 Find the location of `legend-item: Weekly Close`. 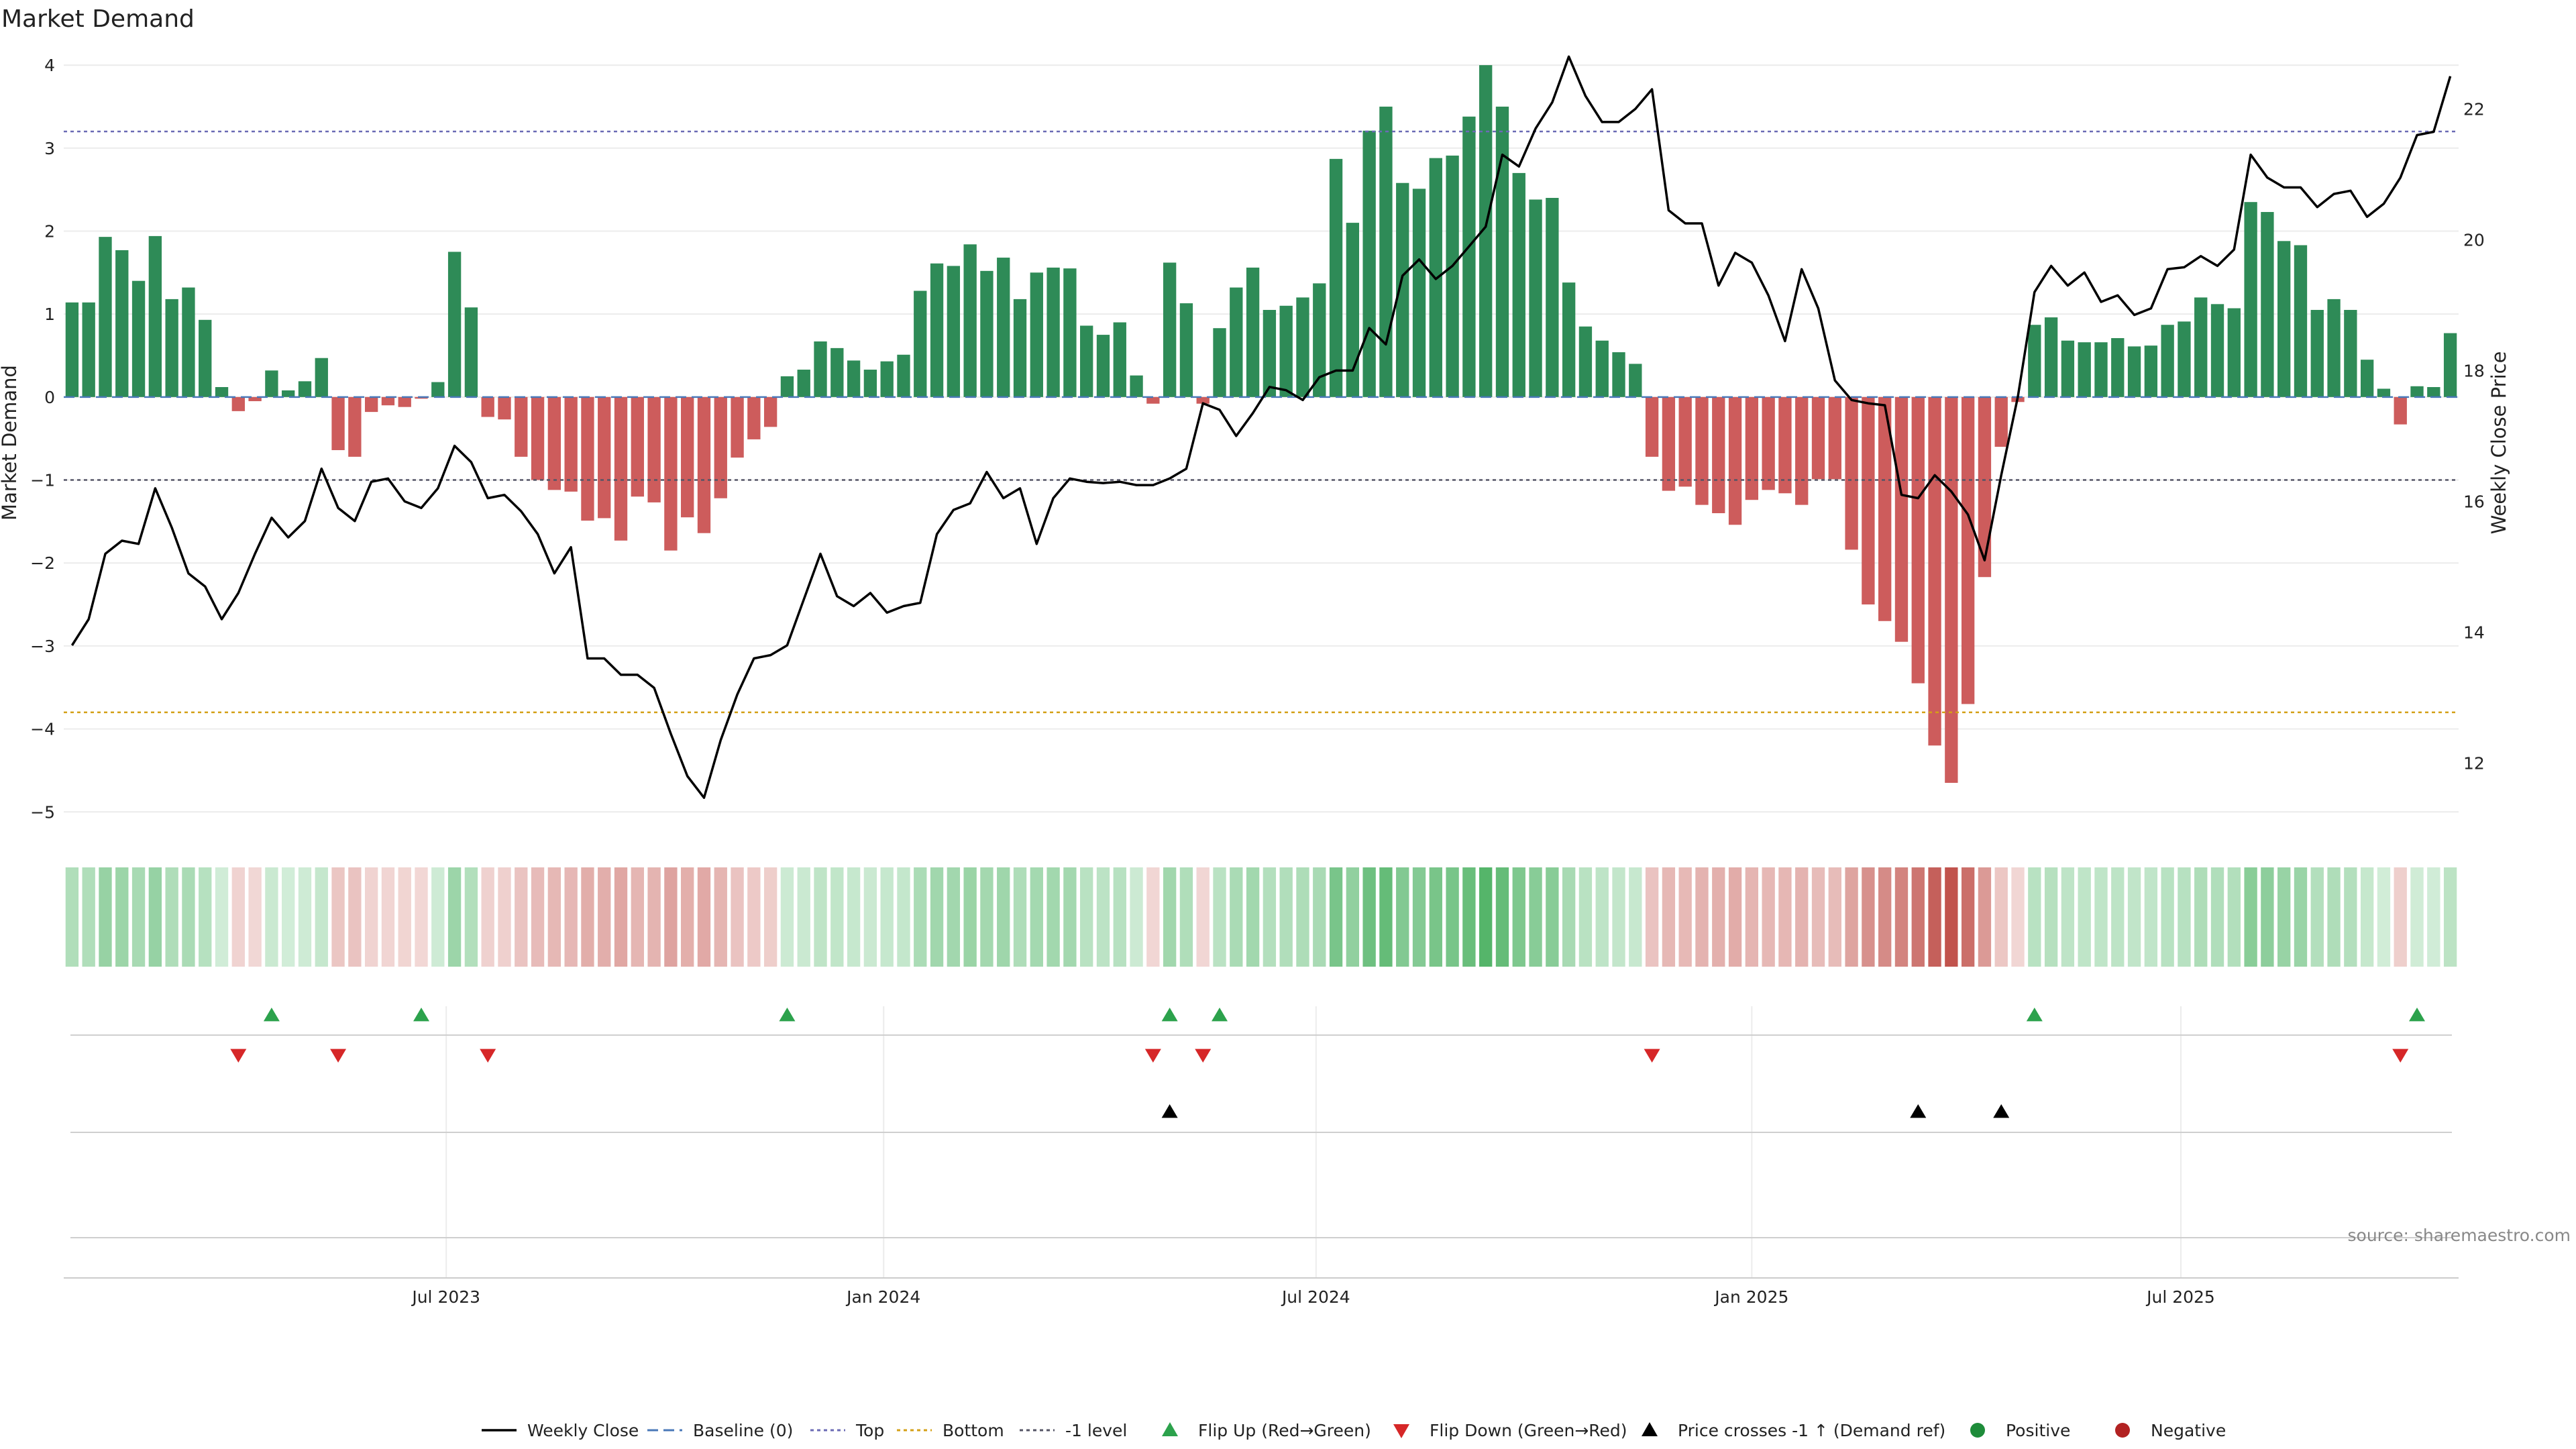

legend-item: Weekly Close is located at coordinates (560, 1430).